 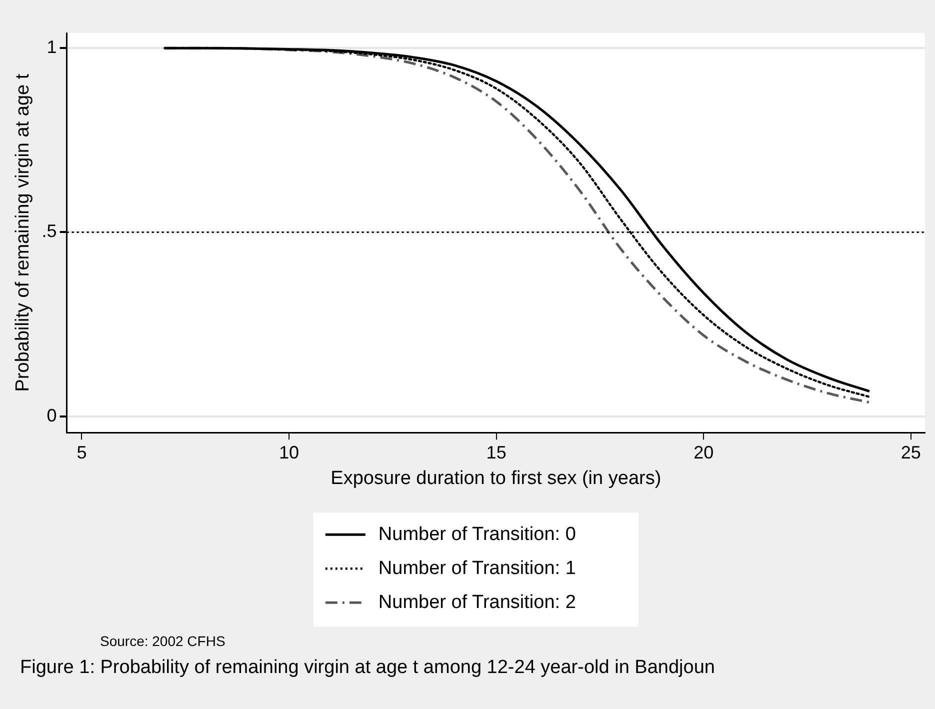 What do you see at coordinates (910, 452) in the screenshot?
I see `x-tick-label: 25` at bounding box center [910, 452].